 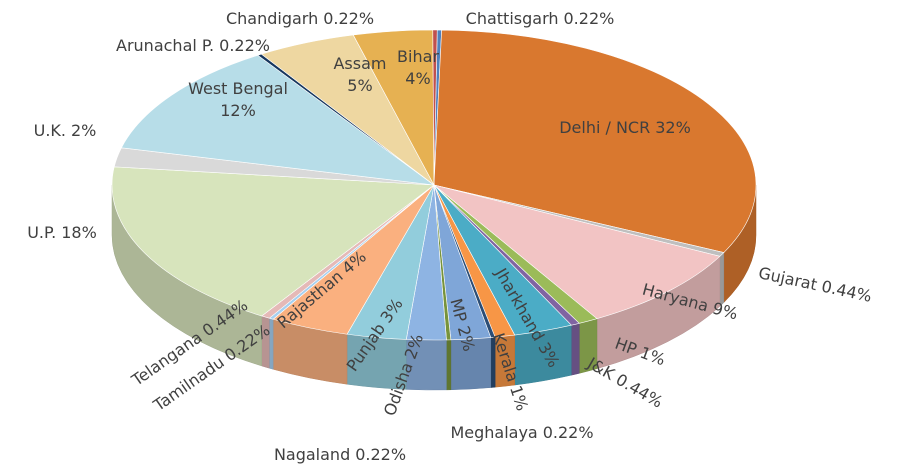 I want to click on data-label: Bihar 4%, so click(x=418, y=67).